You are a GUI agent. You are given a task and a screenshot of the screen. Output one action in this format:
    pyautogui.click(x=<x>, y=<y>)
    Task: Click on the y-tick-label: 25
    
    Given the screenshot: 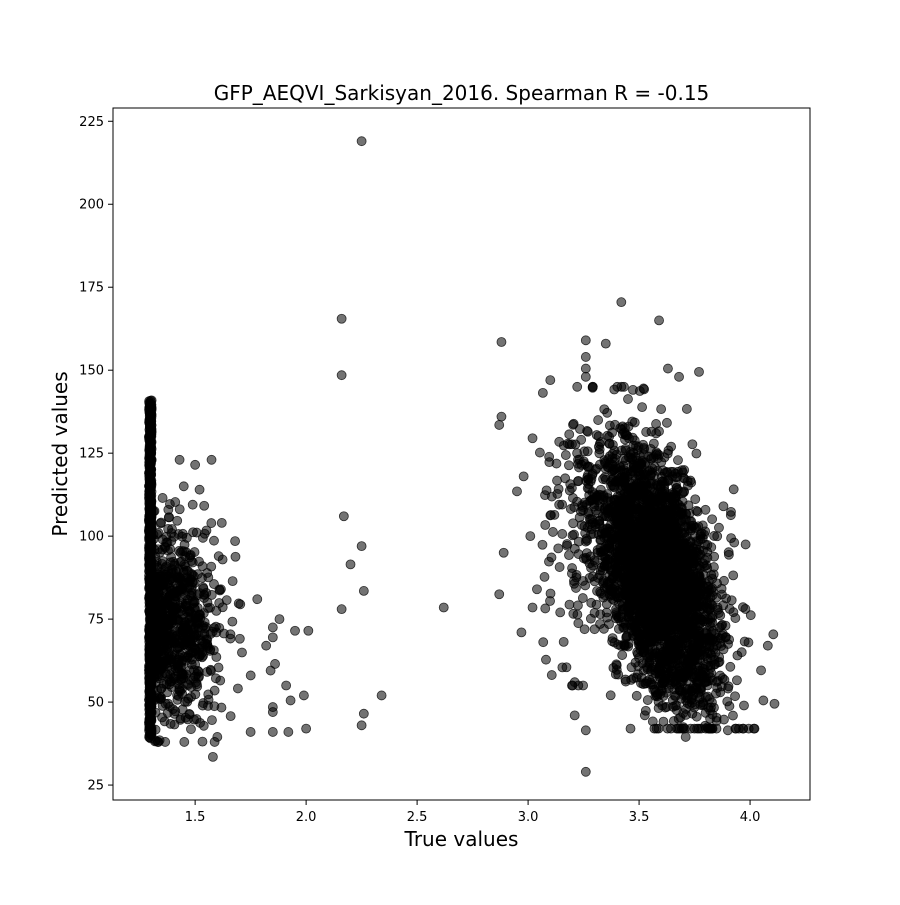 What is the action you would take?
    pyautogui.click(x=95, y=786)
    